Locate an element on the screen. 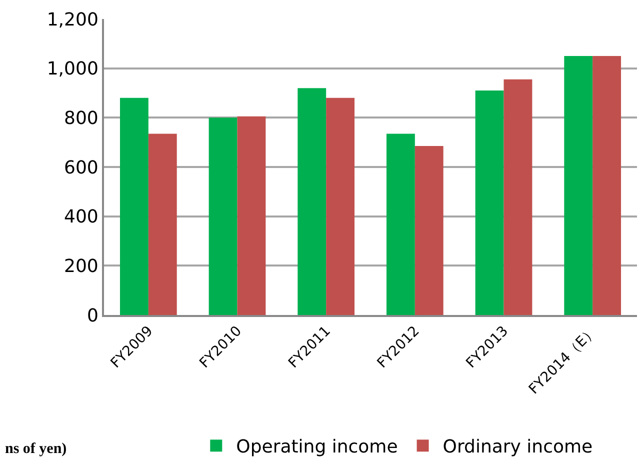  y-tick-label: 400 is located at coordinates (81, 217).